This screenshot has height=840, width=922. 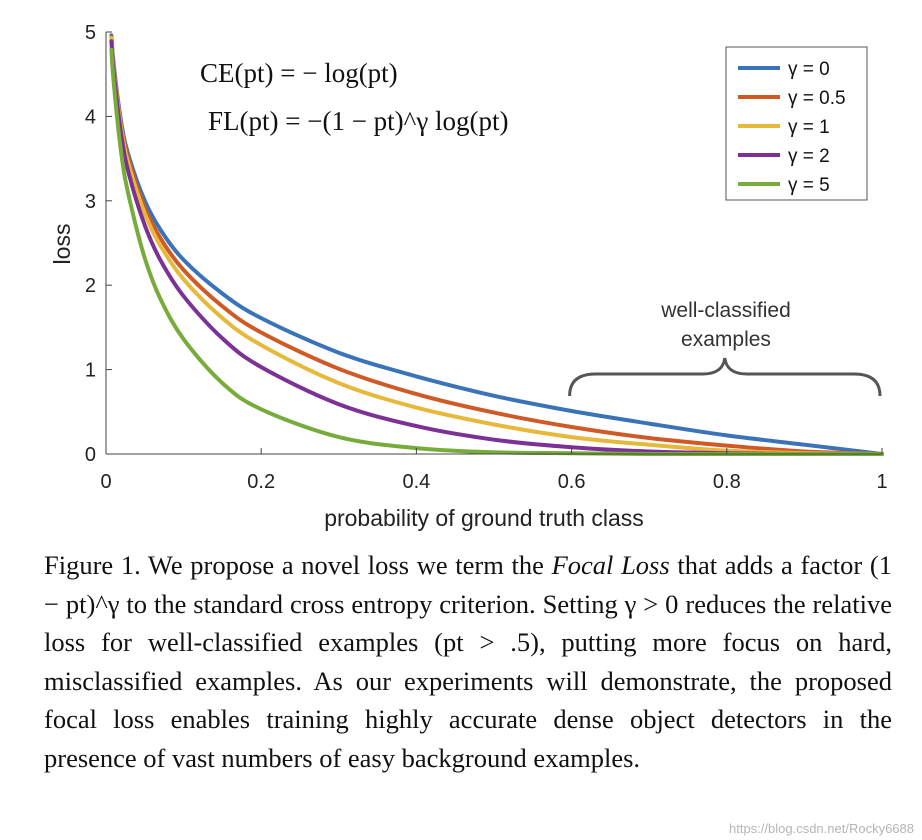 What do you see at coordinates (90, 202) in the screenshot?
I see `y-tick-label: 3` at bounding box center [90, 202].